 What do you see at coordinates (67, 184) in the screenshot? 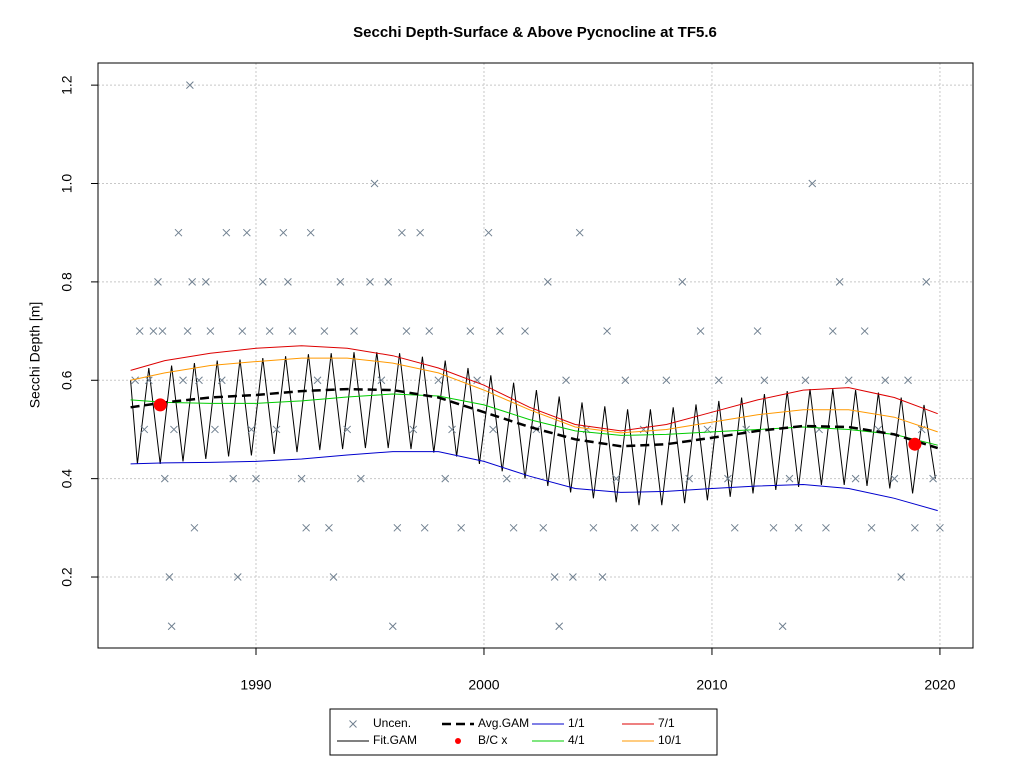
I see `y-tick-label: 1.0` at bounding box center [67, 184].